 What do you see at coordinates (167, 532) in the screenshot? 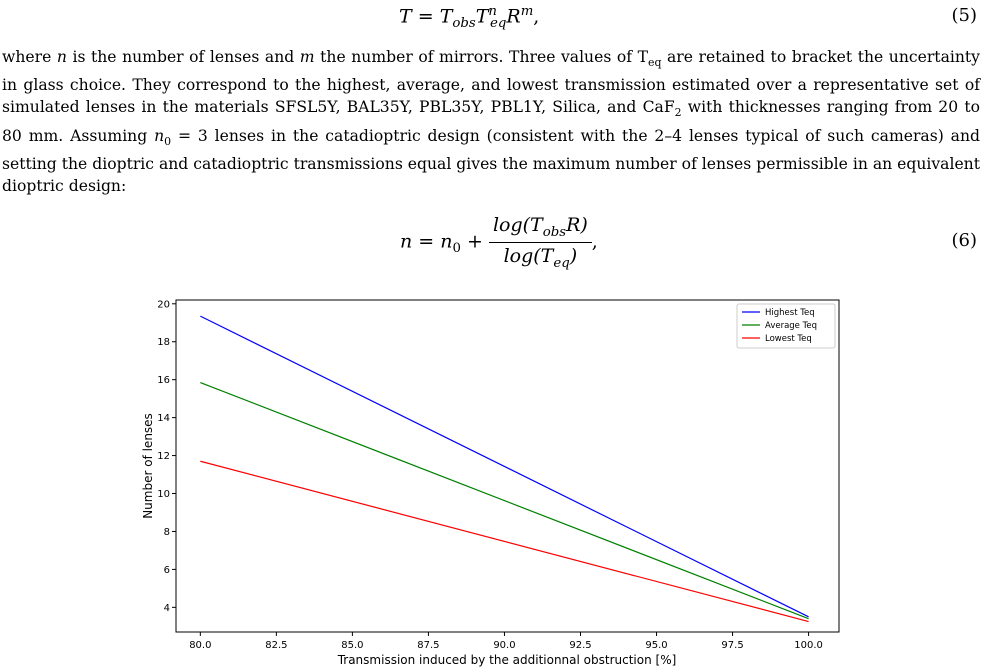
I see `y-tick-label: 8` at bounding box center [167, 532].